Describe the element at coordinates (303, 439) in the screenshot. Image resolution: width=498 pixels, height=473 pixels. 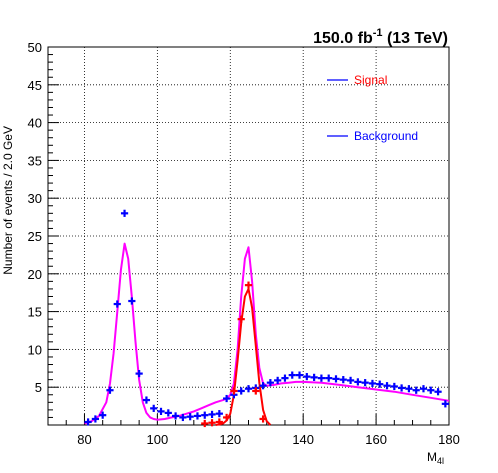
I see `x-tick-label: 140` at that location.